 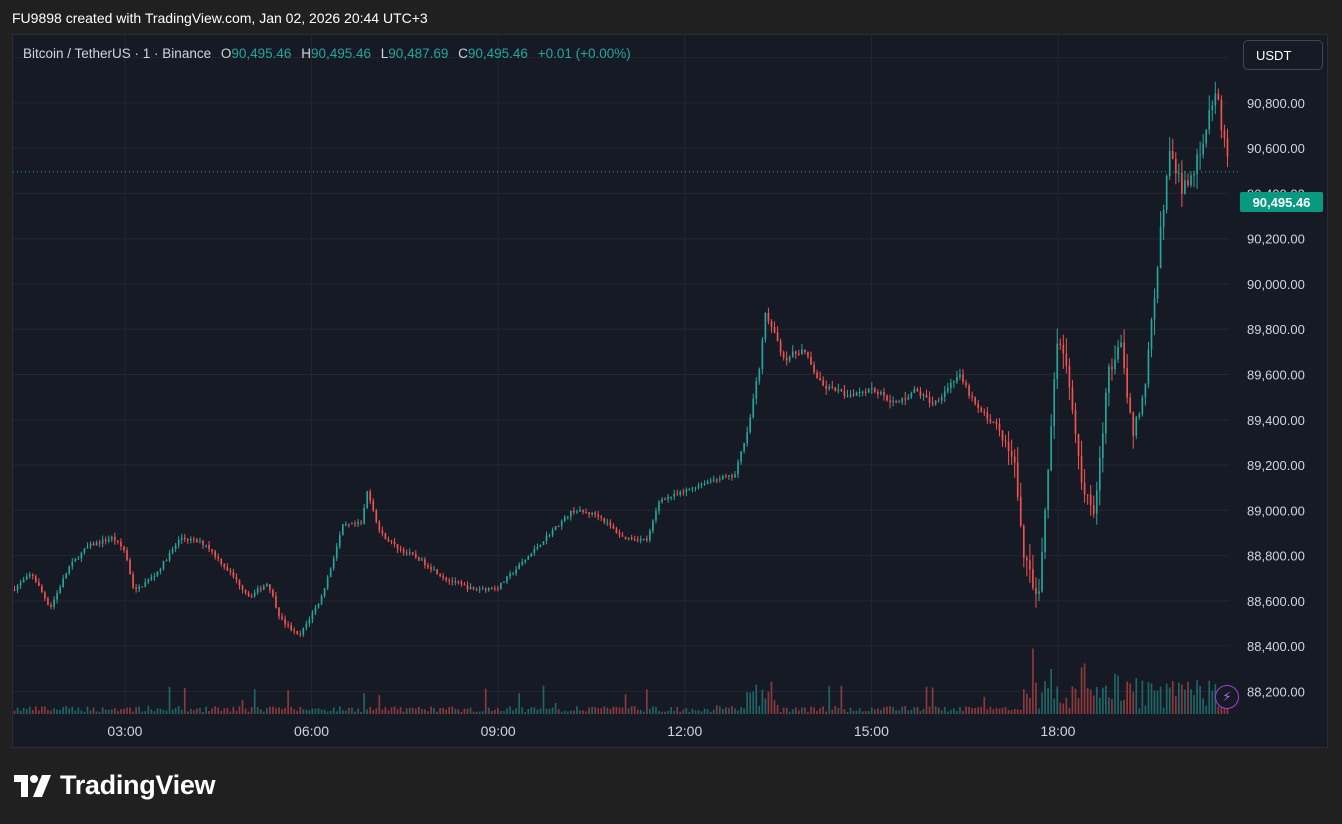 What do you see at coordinates (497, 53) in the screenshot?
I see `close-value: 90,495.46` at bounding box center [497, 53].